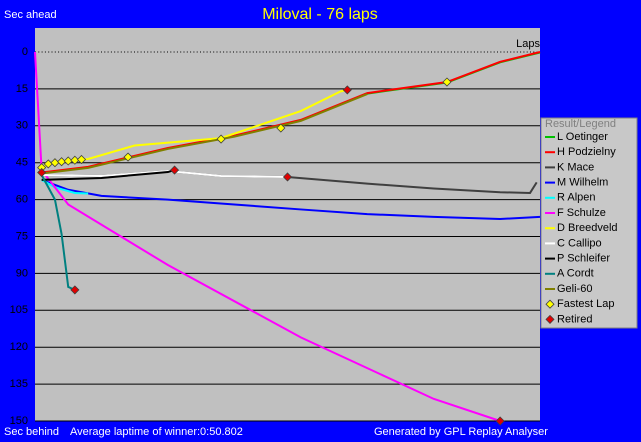 The width and height of the screenshot is (641, 442). Describe the element at coordinates (582, 137) in the screenshot. I see `legend-label: L Oetinger` at that location.